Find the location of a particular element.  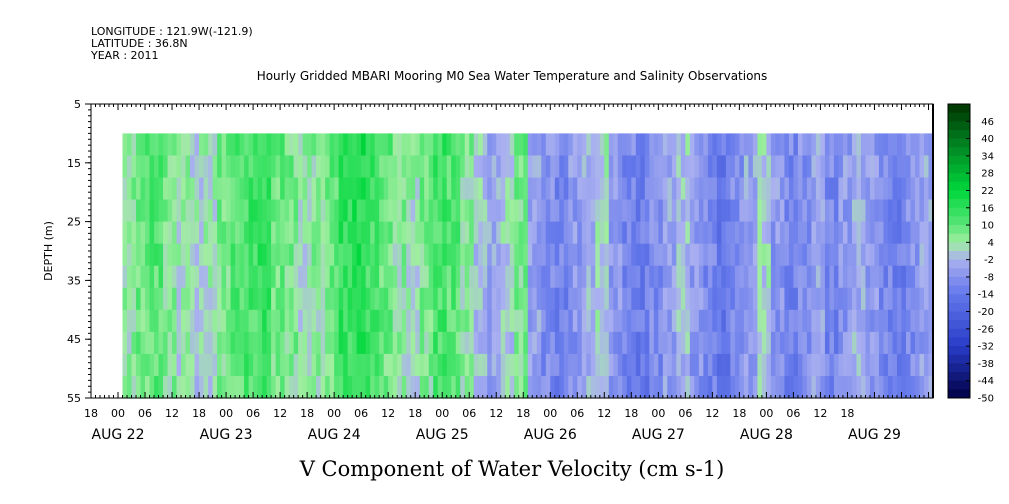

x-hour-label: 12 is located at coordinates (496, 413).